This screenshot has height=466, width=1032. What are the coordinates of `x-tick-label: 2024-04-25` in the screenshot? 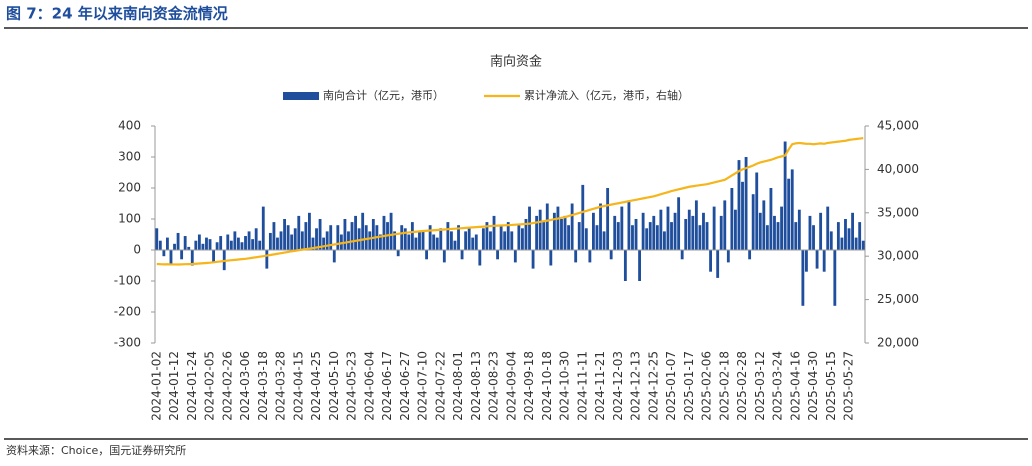 It's located at (316, 386).